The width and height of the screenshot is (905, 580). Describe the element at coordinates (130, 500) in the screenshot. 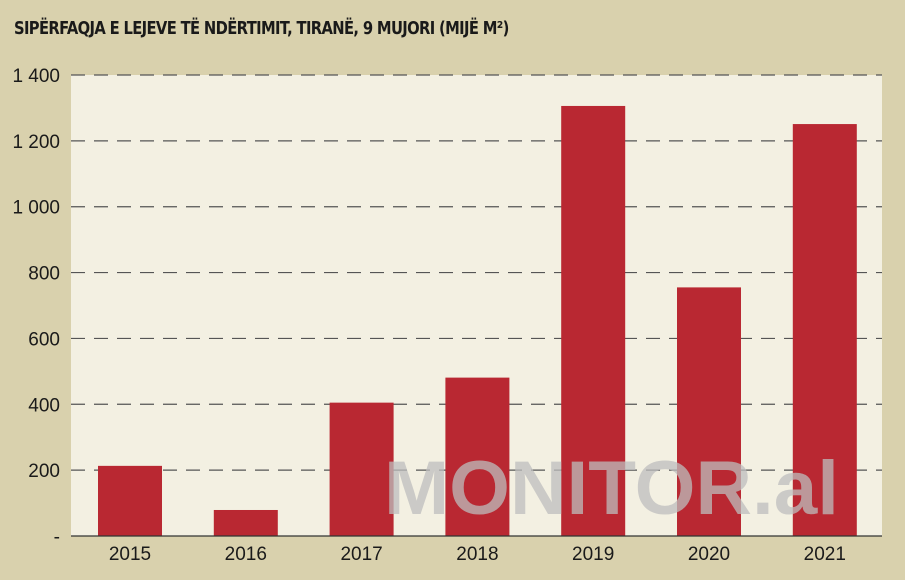

I see `bar-2015` at that location.